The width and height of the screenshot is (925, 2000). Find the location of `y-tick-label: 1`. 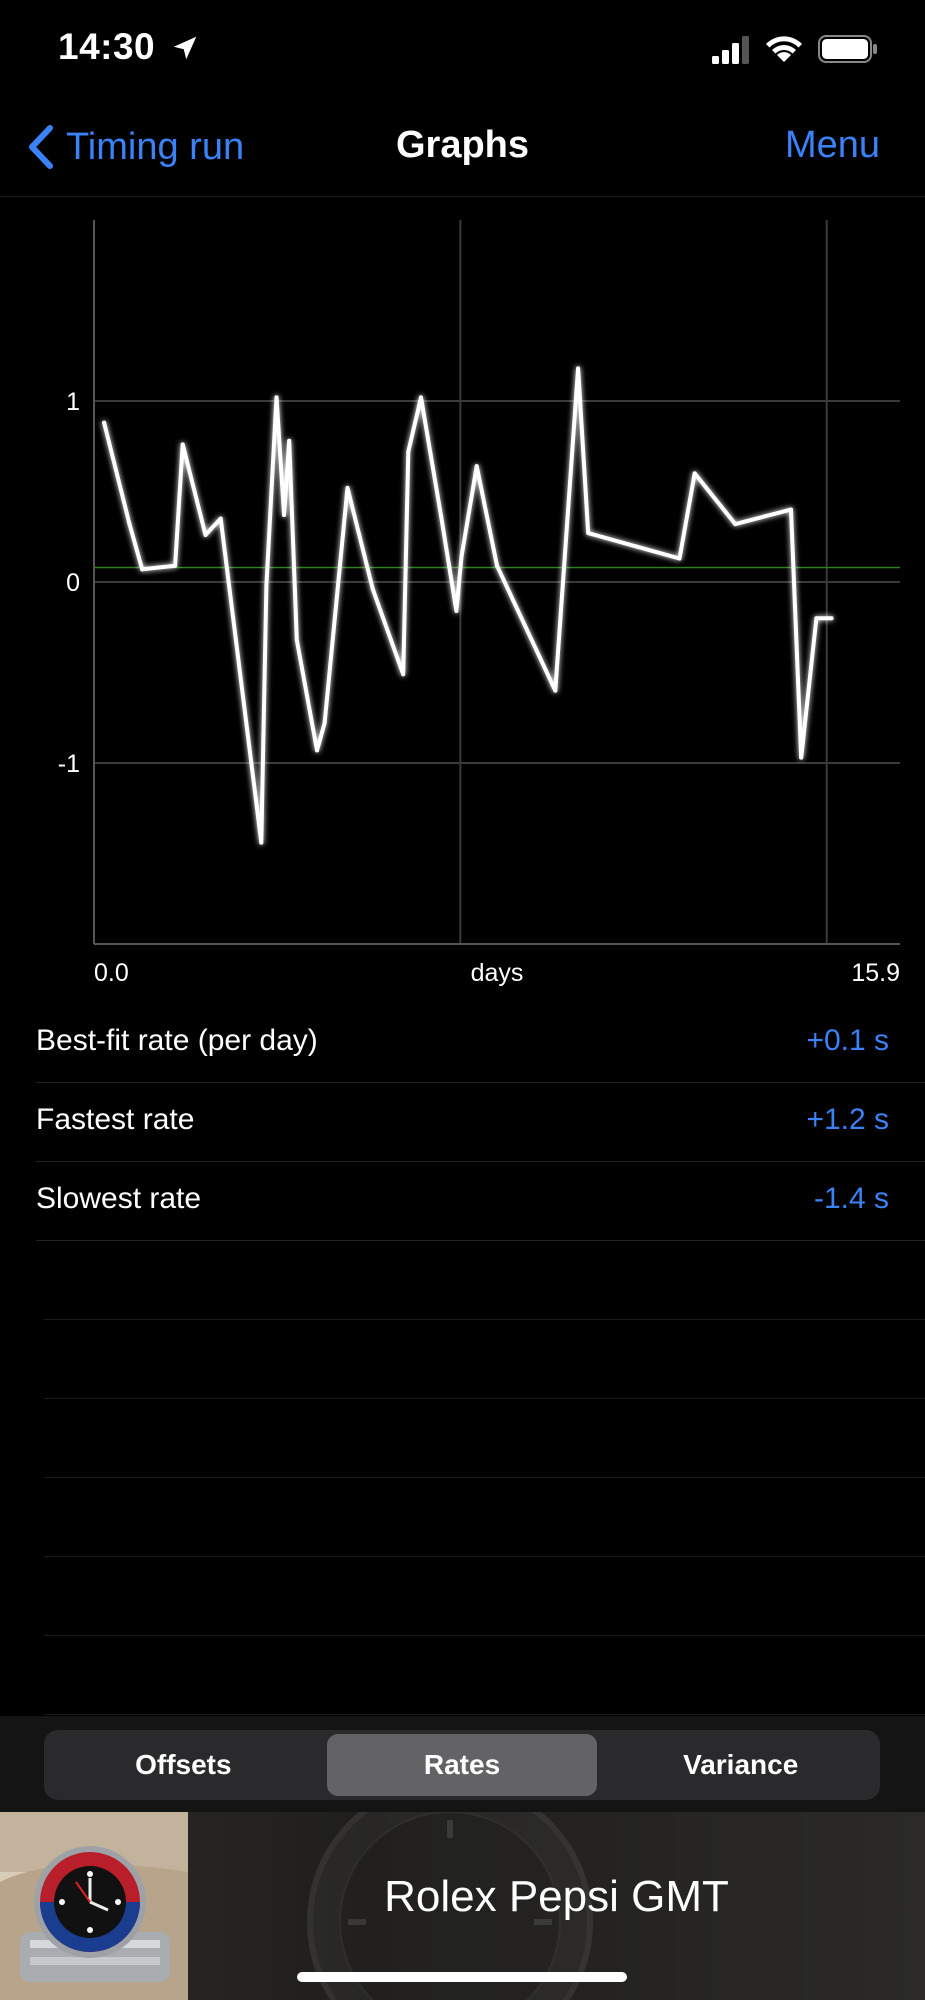

y-tick-label: 1 is located at coordinates (73, 402).